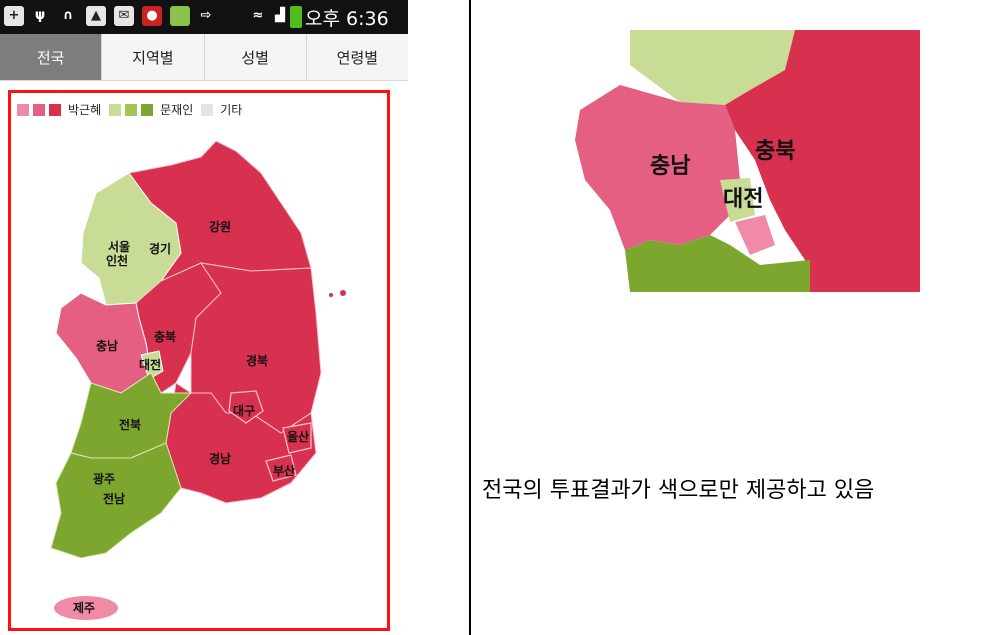 The height and width of the screenshot is (635, 985). I want to click on legend-swatch-park-light, so click(23, 109).